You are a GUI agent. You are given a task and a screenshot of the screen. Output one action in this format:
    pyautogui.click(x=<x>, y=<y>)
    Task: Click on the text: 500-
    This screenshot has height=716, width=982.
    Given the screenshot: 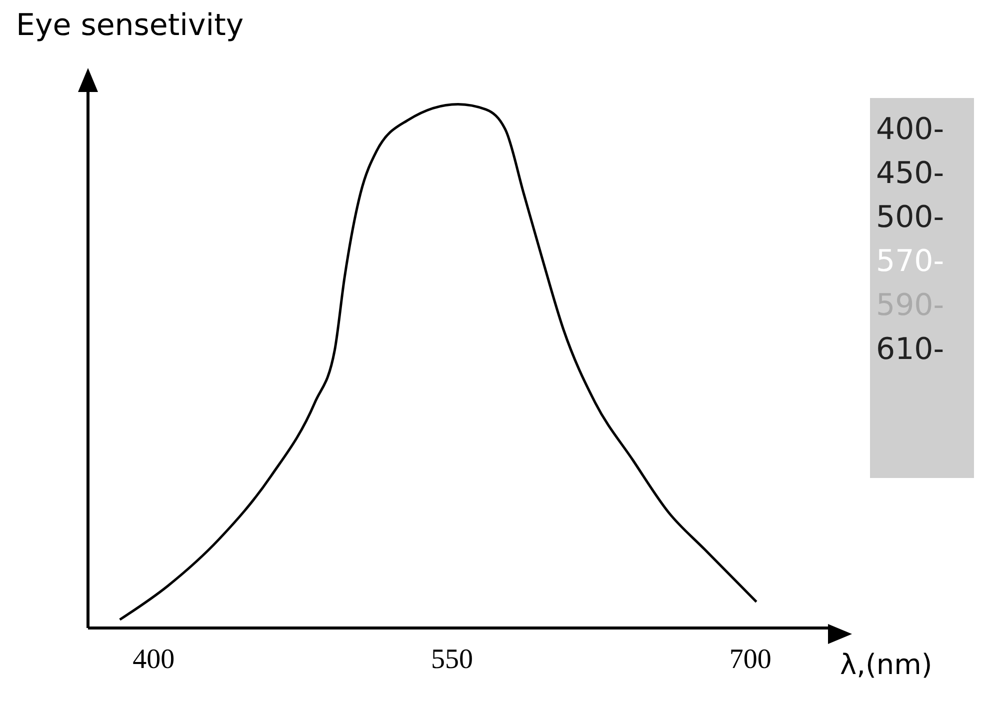 What is the action you would take?
    pyautogui.click(x=910, y=218)
    